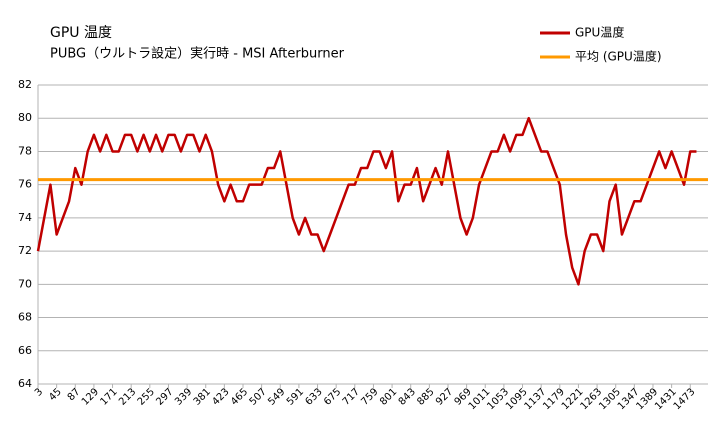 This screenshot has height=437, width=722. Describe the element at coordinates (25, 117) in the screenshot. I see `y-tick-label: 80` at that location.